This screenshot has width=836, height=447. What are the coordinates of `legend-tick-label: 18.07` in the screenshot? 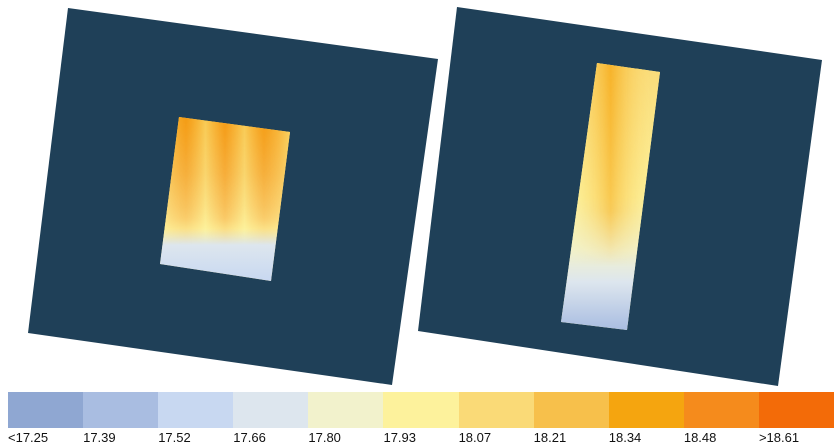 It's located at (475, 437).